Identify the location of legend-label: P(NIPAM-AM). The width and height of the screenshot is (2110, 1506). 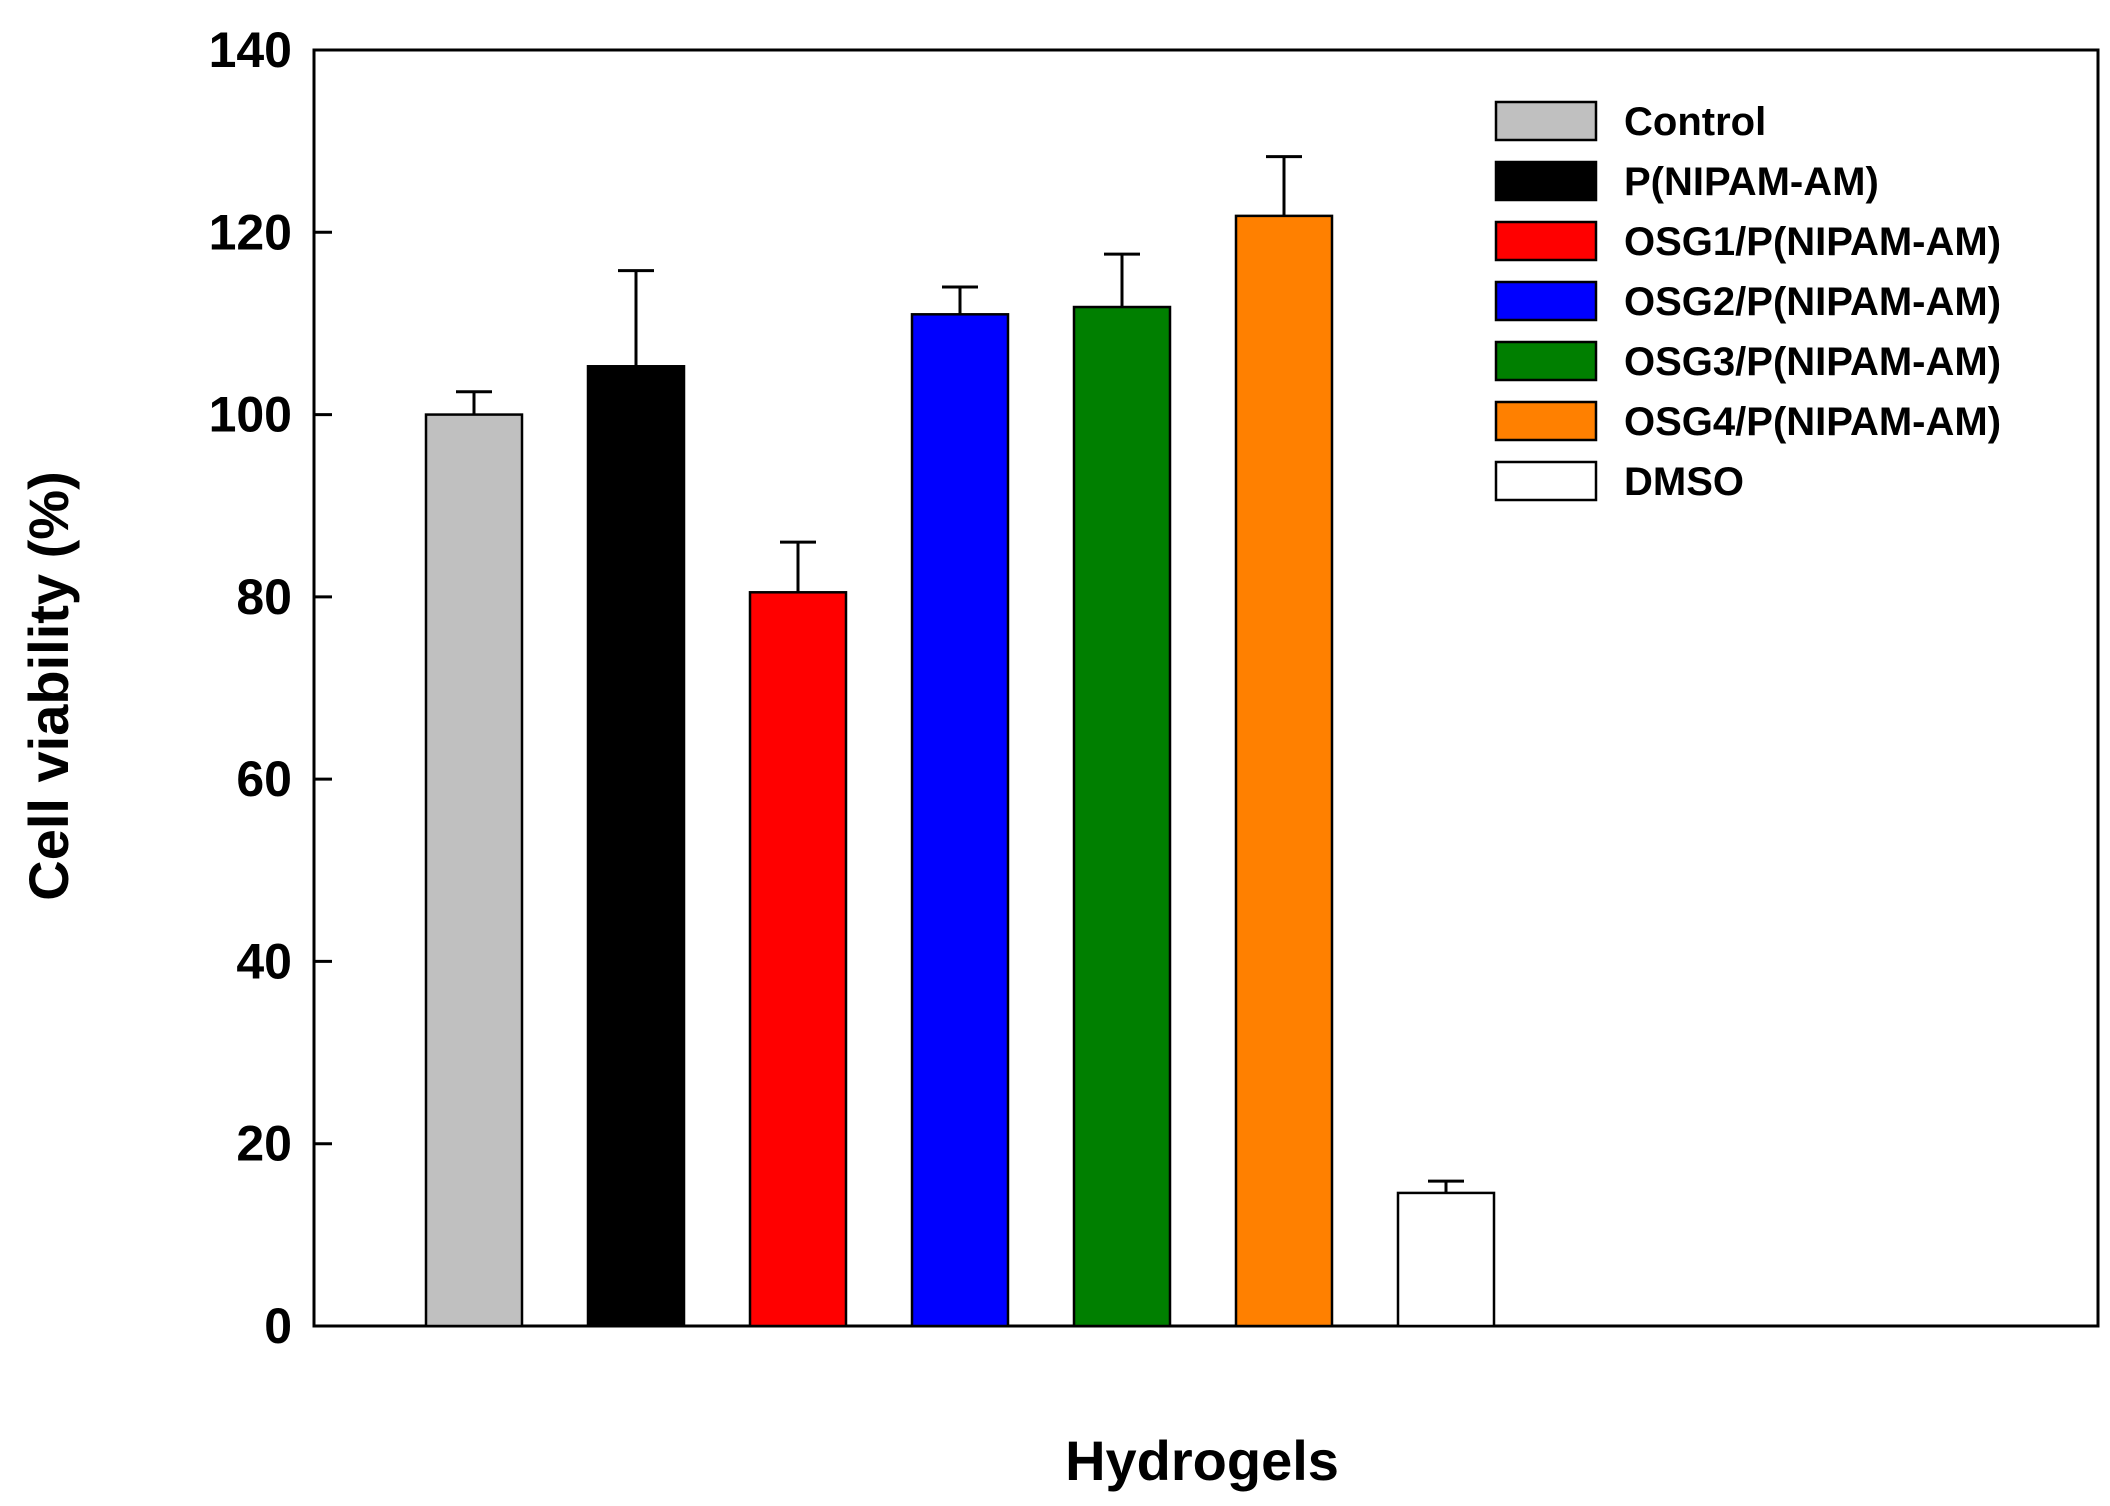
(1751, 182).